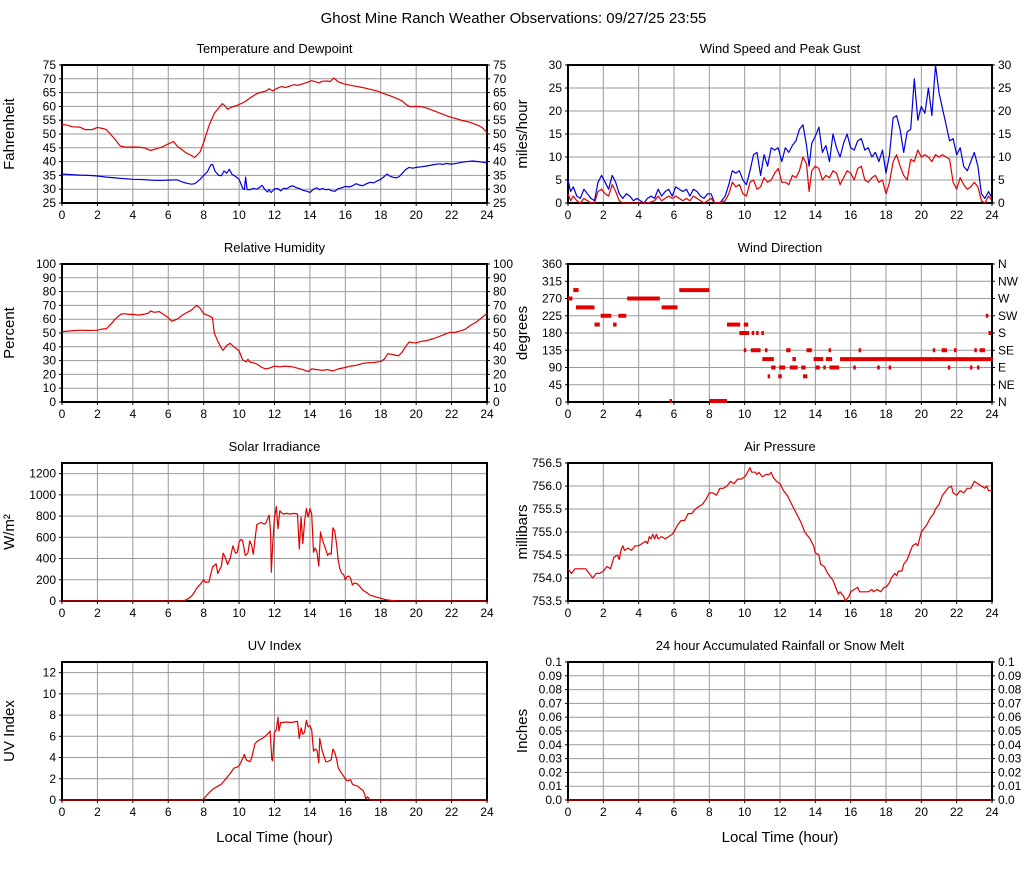 The height and width of the screenshot is (878, 1027). What do you see at coordinates (503, 264) in the screenshot?
I see `y-tick-label-right: 100` at bounding box center [503, 264].